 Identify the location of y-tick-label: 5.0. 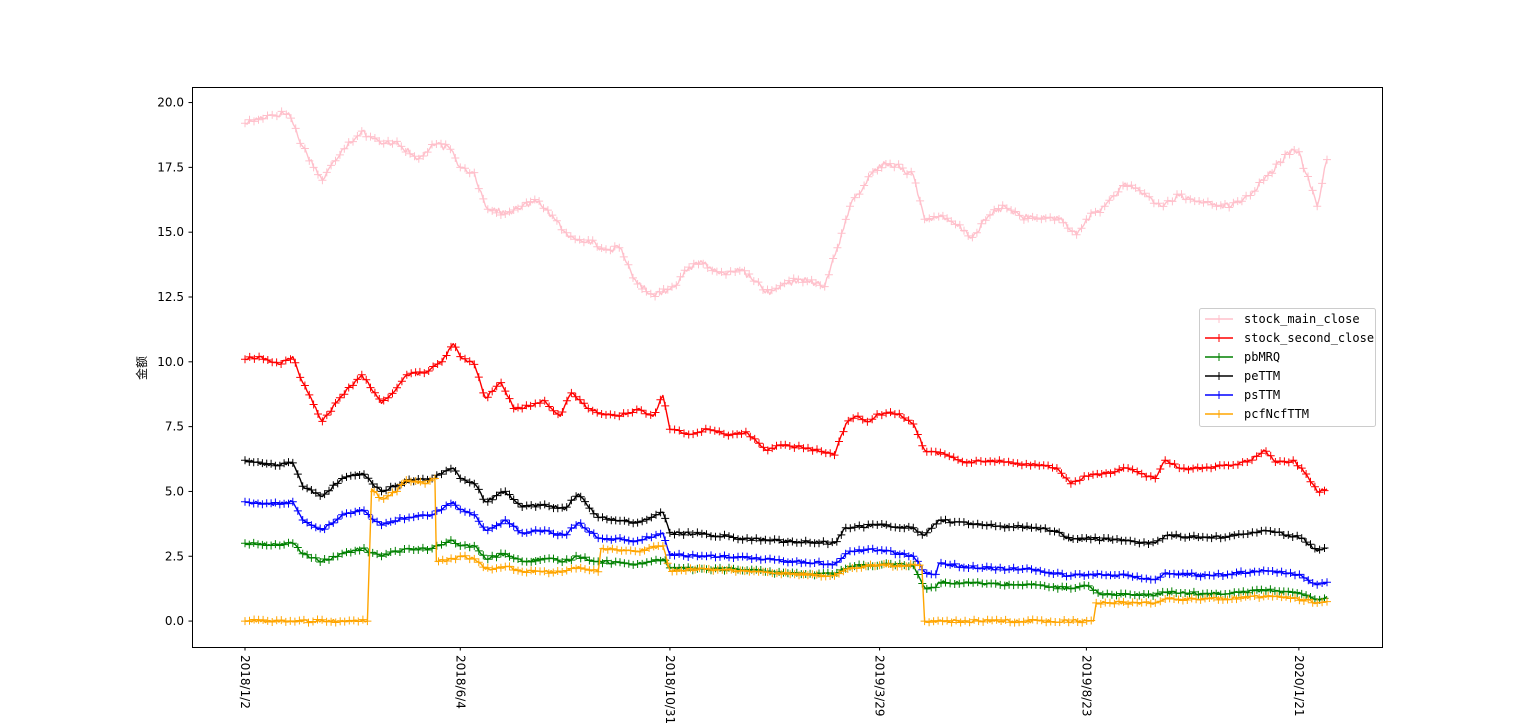
(174, 491).